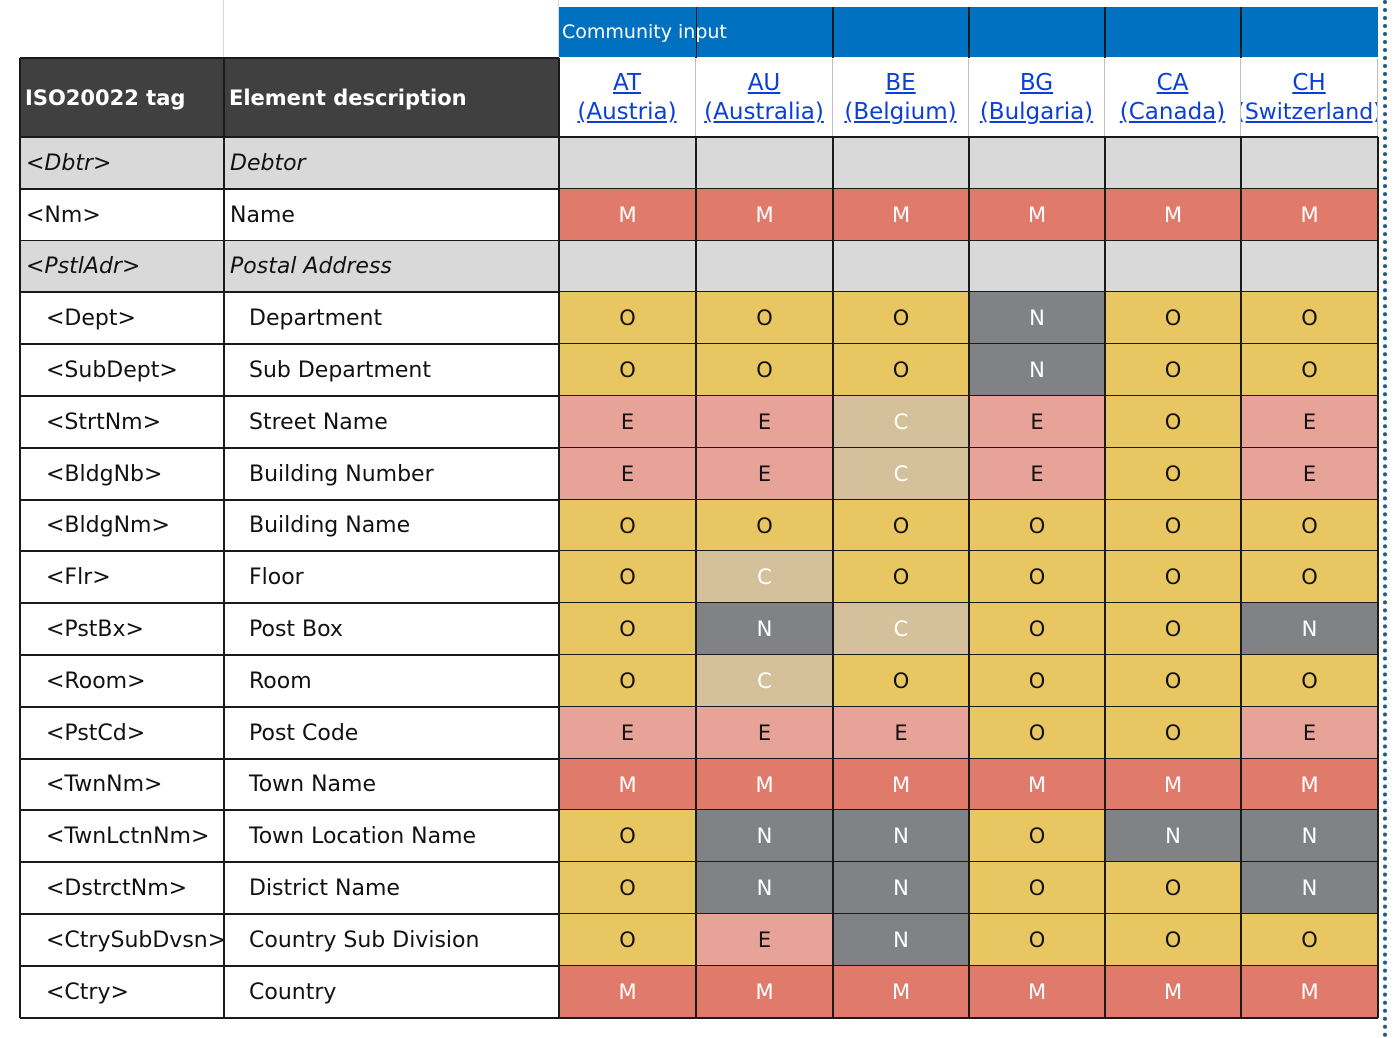 This screenshot has width=1400, height=1038. Describe the element at coordinates (316, 318) in the screenshot. I see `row-description-cell: Department` at that location.